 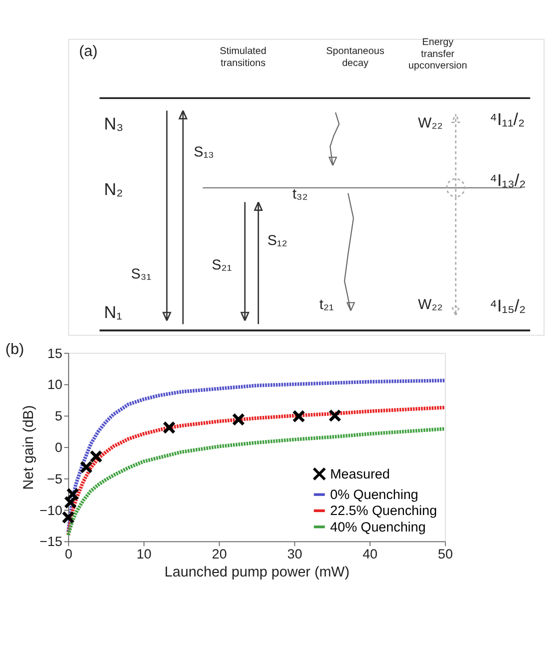 I want to click on text: Stimulated transitions, so click(x=243, y=57).